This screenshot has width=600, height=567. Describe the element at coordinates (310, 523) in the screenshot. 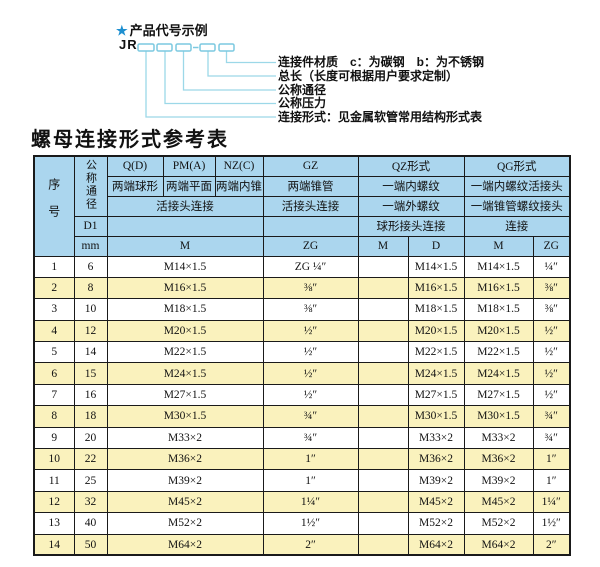

I see `cell-gz: 1½″` at that location.